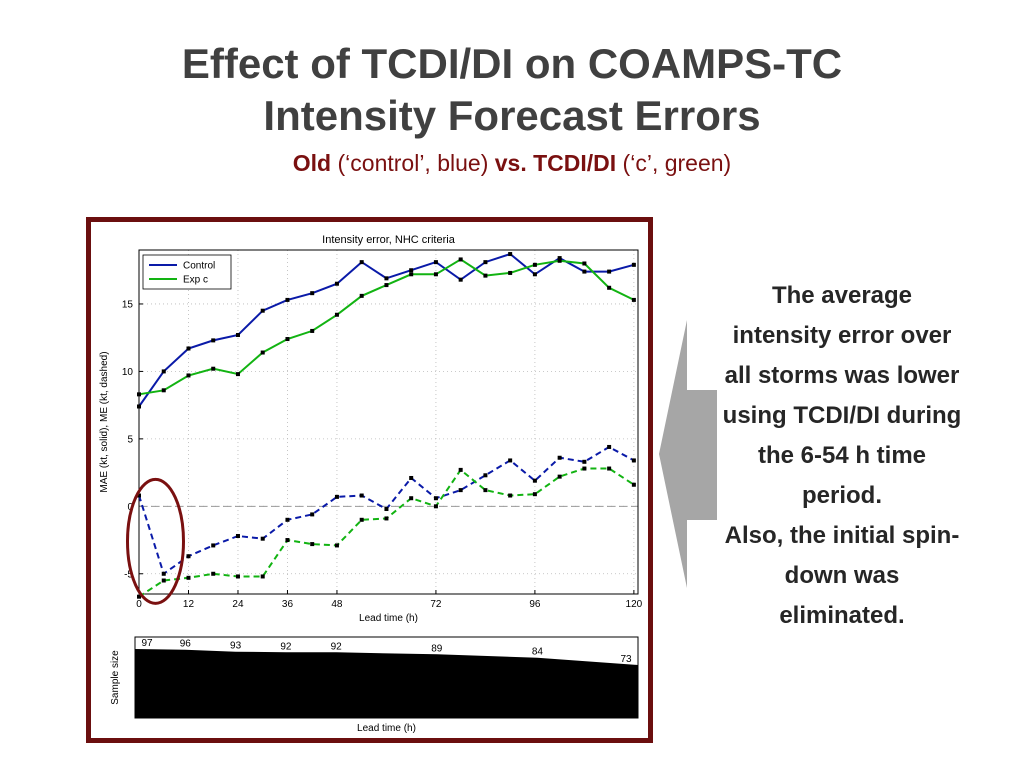 Image resolution: width=1024 pixels, height=768 pixels. Describe the element at coordinates (238, 604) in the screenshot. I see `x-tick-label: 24` at that location.